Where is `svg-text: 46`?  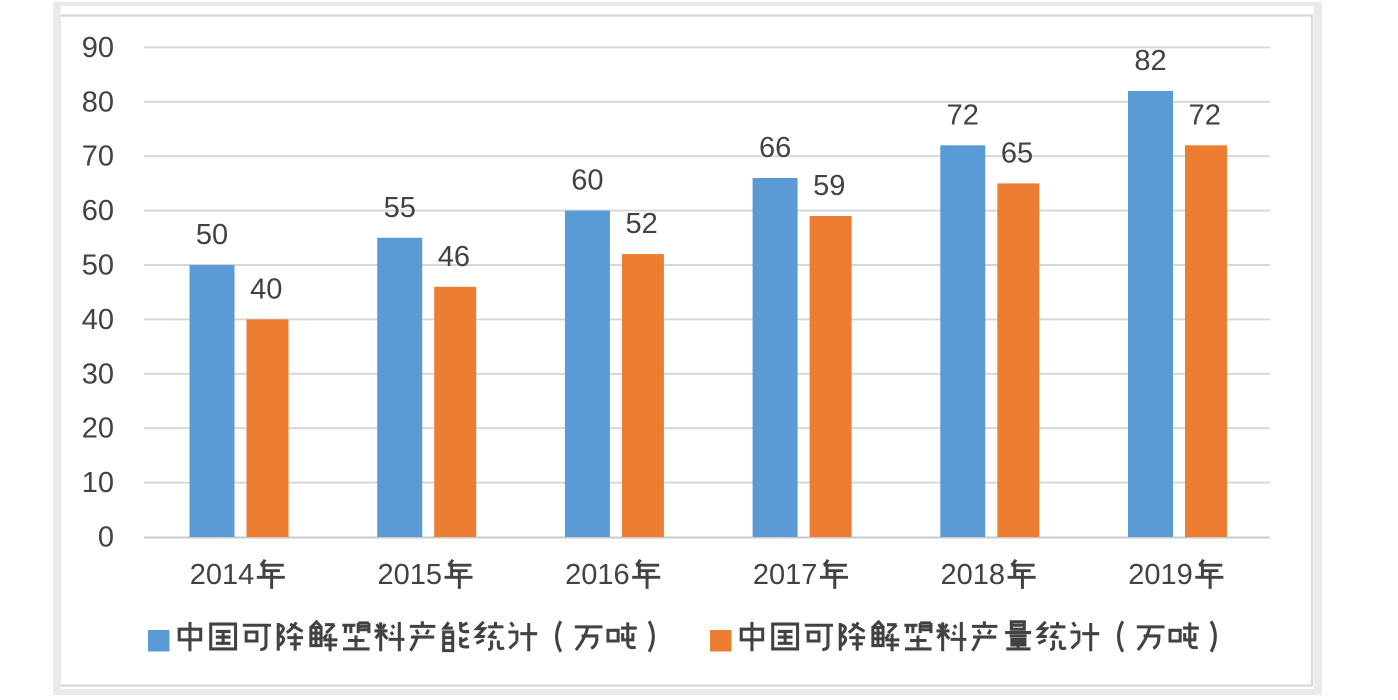 svg-text: 46 is located at coordinates (454, 257).